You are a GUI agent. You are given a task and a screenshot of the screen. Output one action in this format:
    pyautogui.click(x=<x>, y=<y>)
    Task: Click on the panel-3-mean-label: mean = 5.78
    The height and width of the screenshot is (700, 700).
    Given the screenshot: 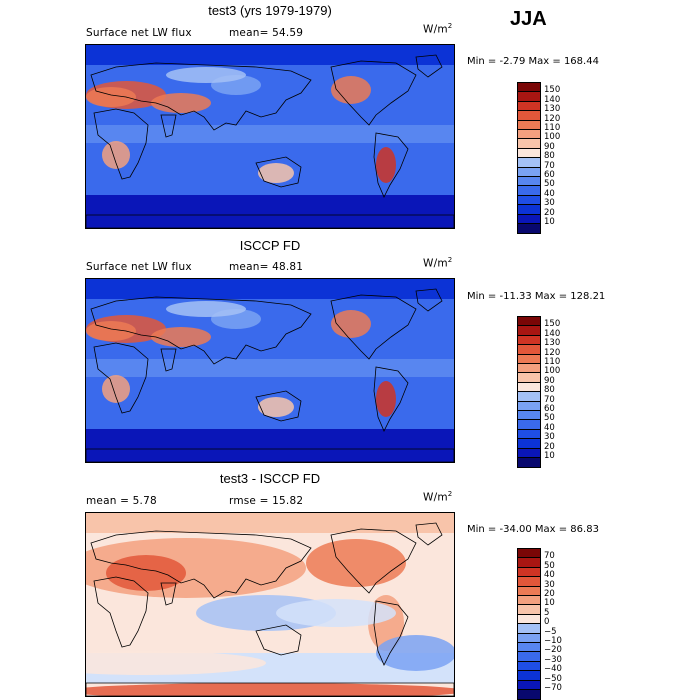 What is the action you would take?
    pyautogui.click(x=121, y=501)
    